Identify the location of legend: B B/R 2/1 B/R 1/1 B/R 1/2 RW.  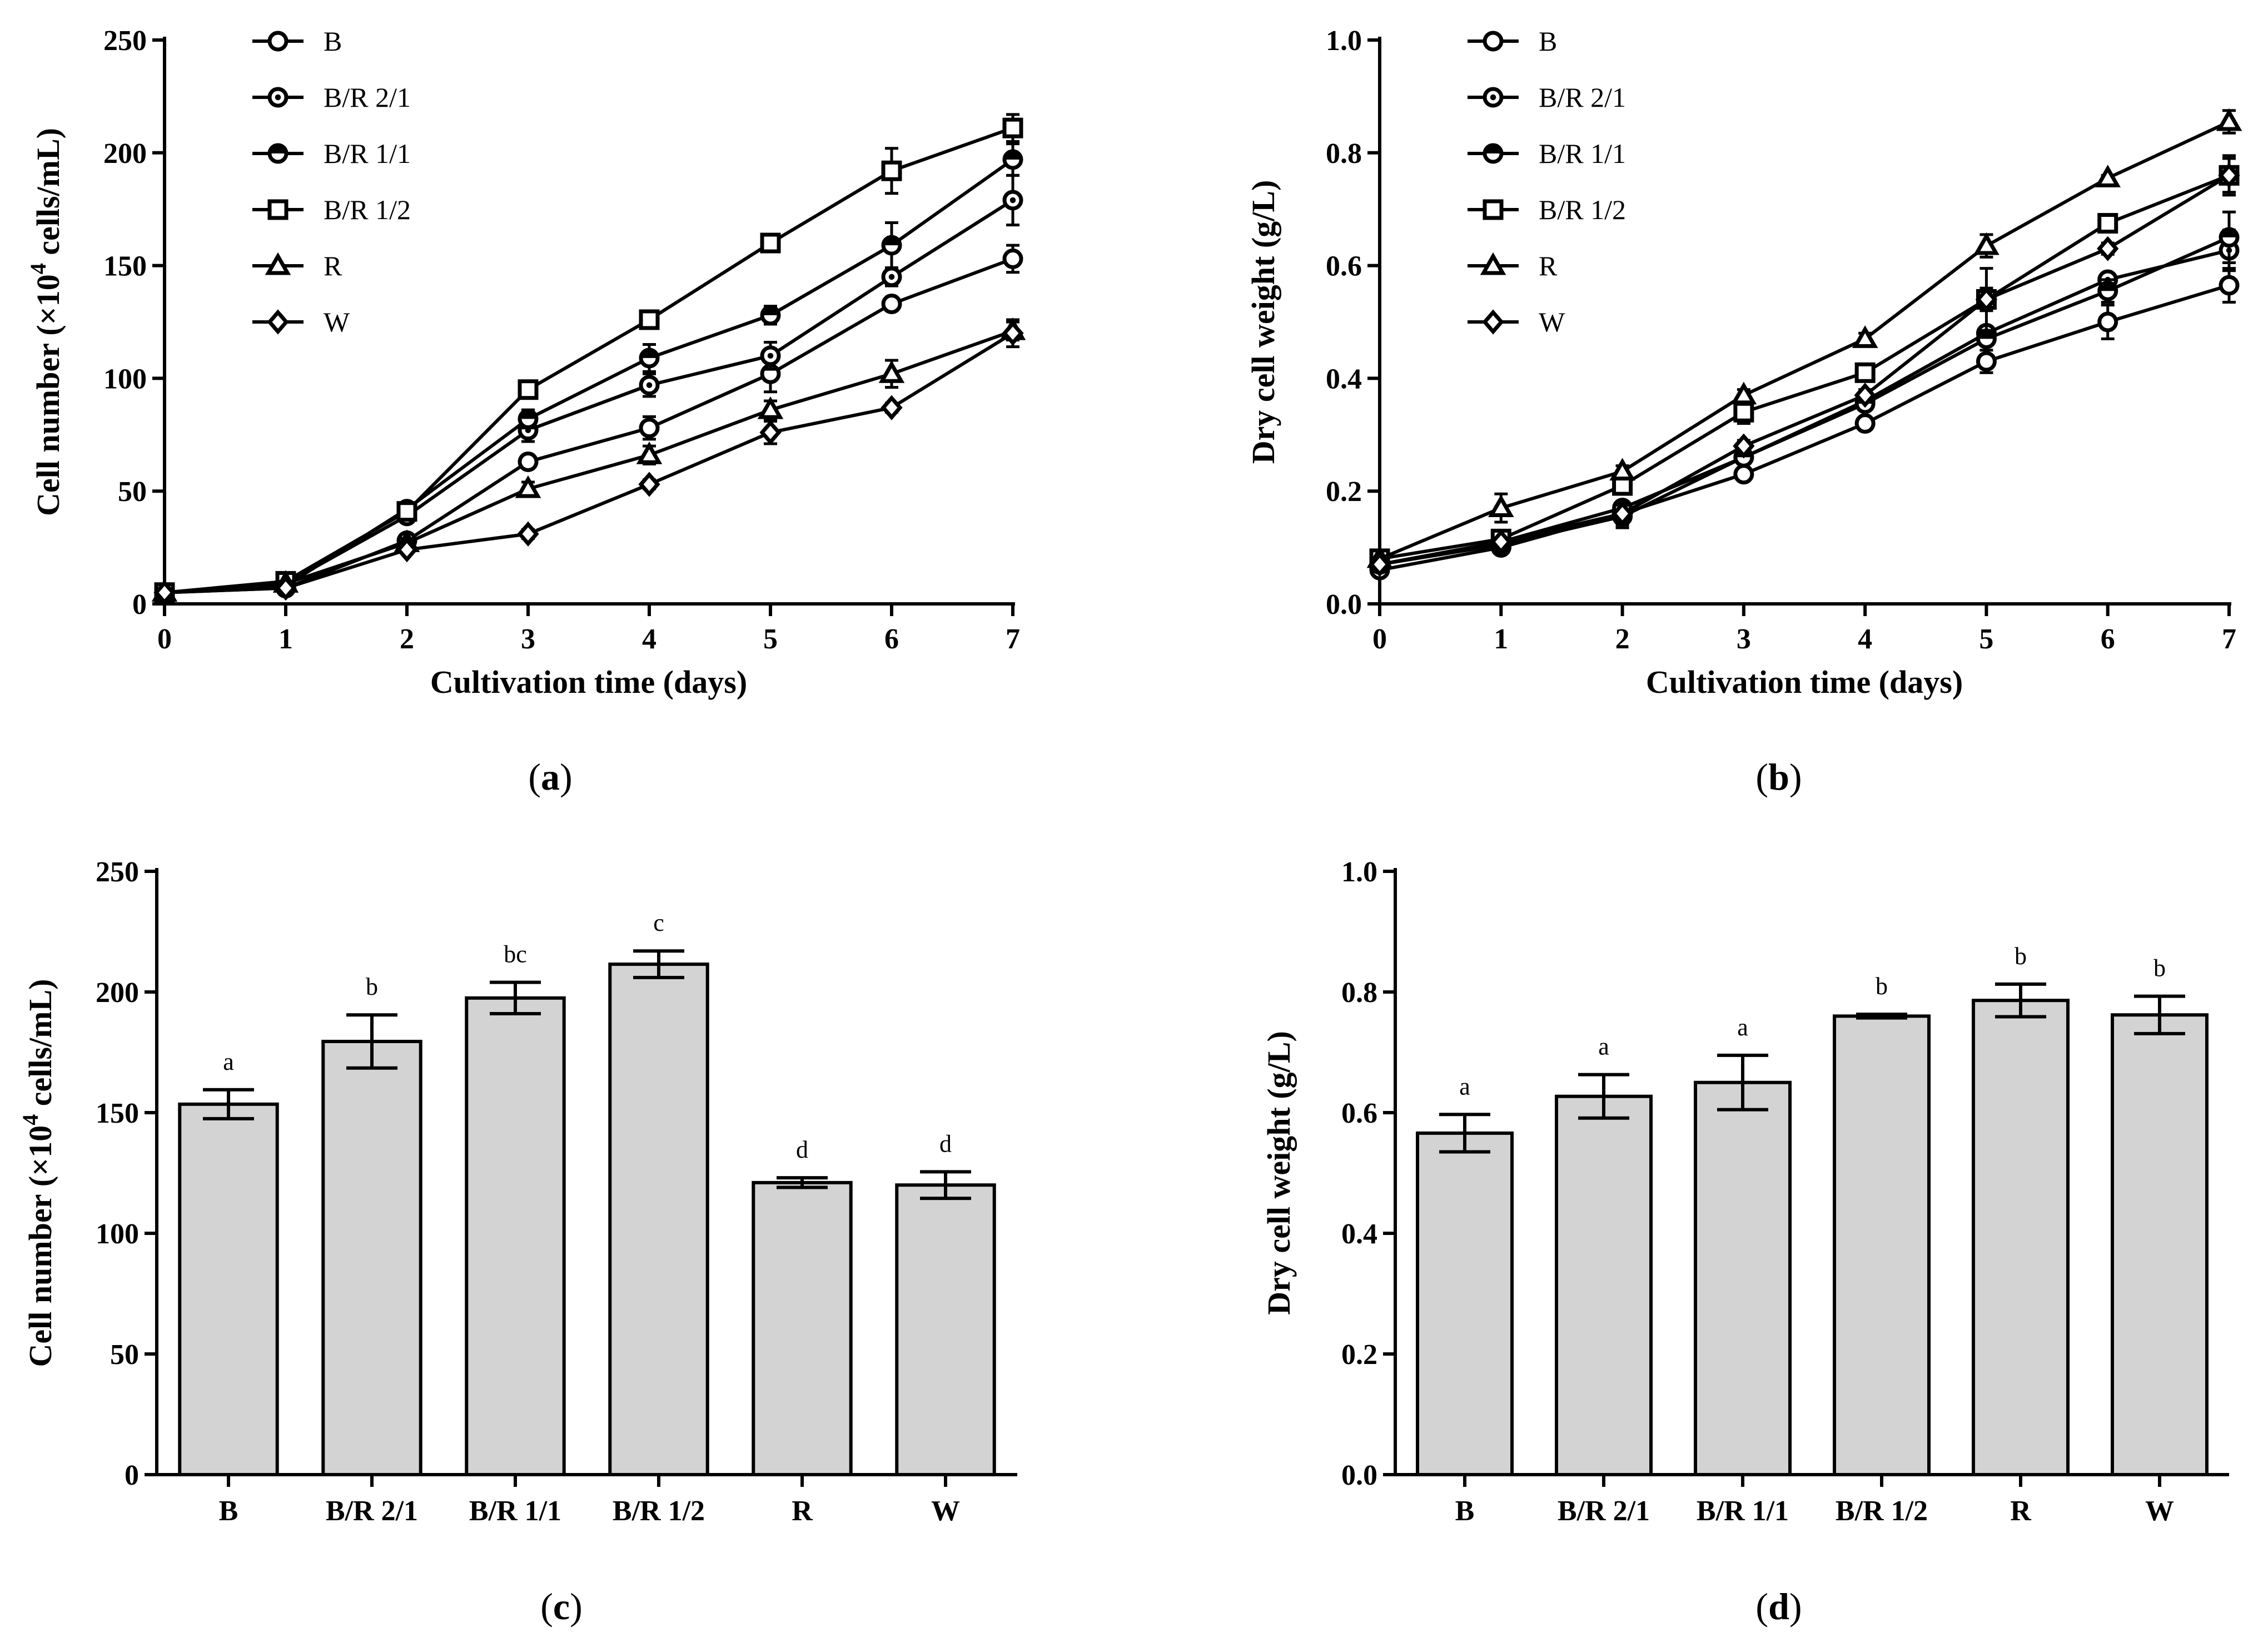
(331, 182).